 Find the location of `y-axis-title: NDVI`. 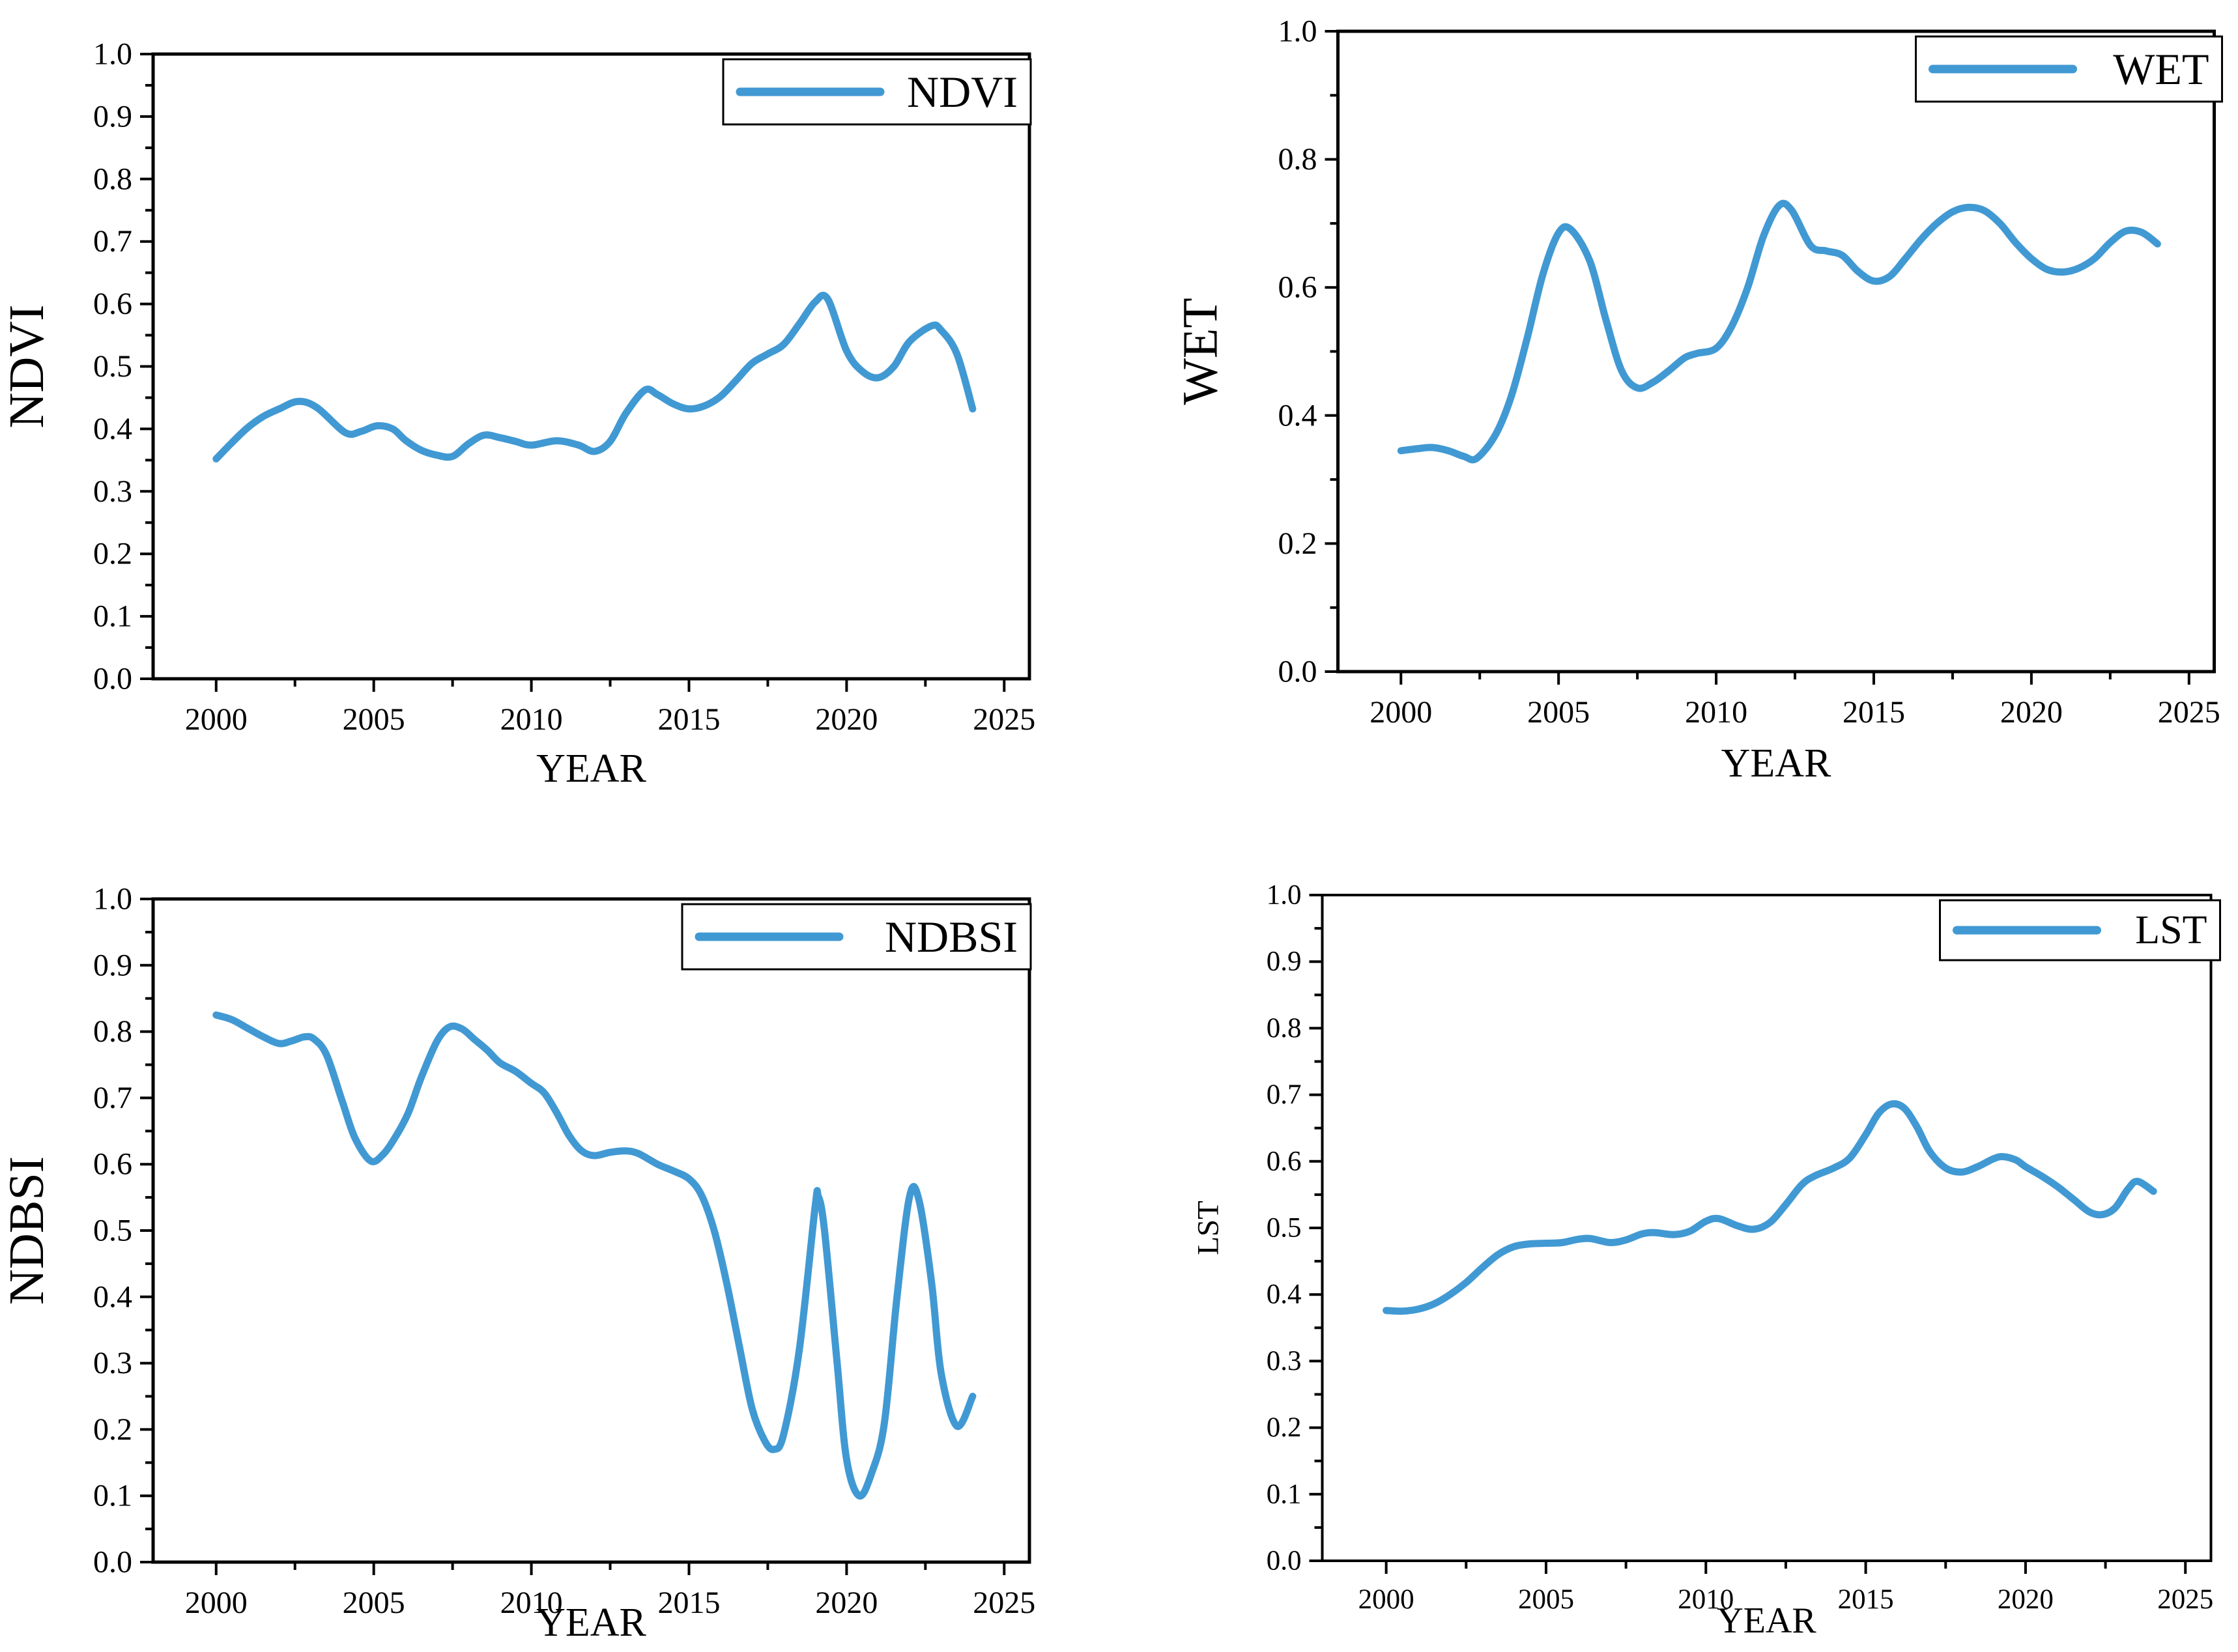

y-axis-title: NDVI is located at coordinates (27, 367).